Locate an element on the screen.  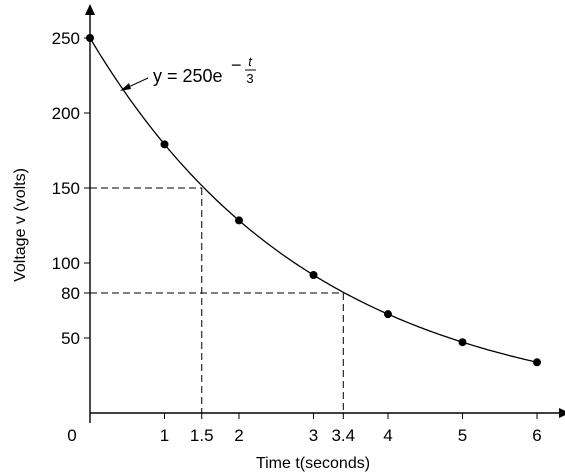
x-tick-label: 6 is located at coordinates (536, 435).